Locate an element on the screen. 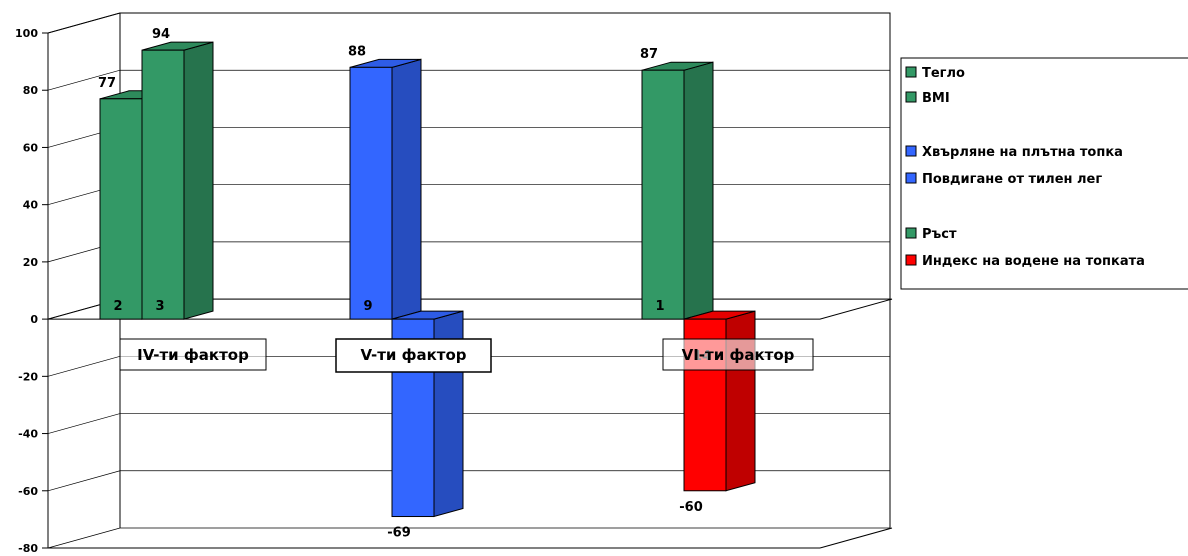 Image resolution: width=1188 pixels, height=556 pixels. floor-right-edge is located at coordinates (856, 538).